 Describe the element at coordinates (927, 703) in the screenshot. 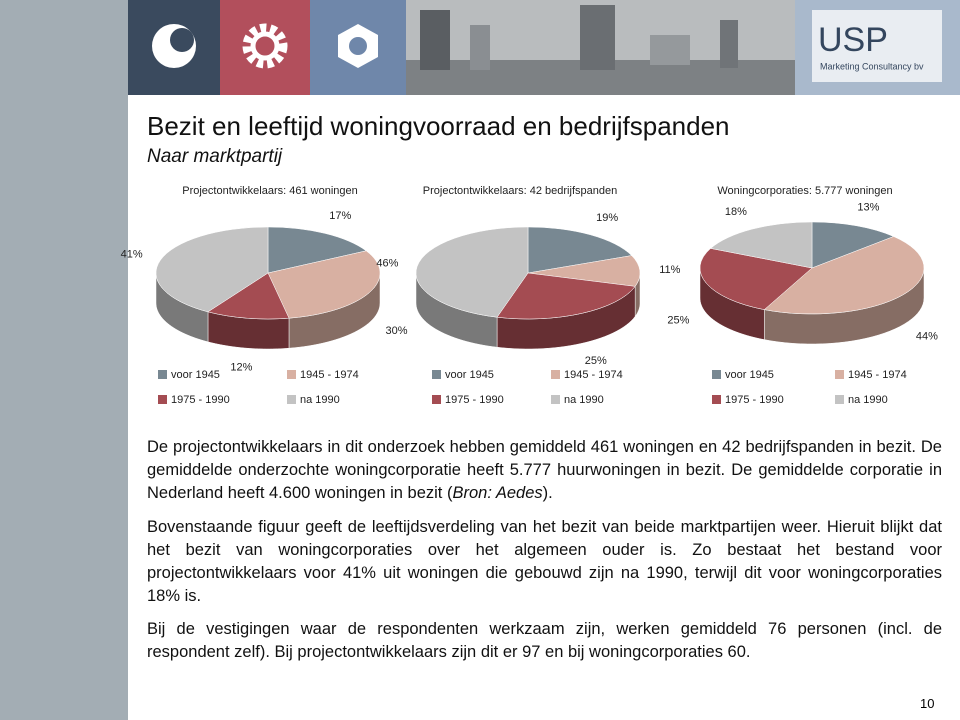

I see `page-number: 10` at that location.